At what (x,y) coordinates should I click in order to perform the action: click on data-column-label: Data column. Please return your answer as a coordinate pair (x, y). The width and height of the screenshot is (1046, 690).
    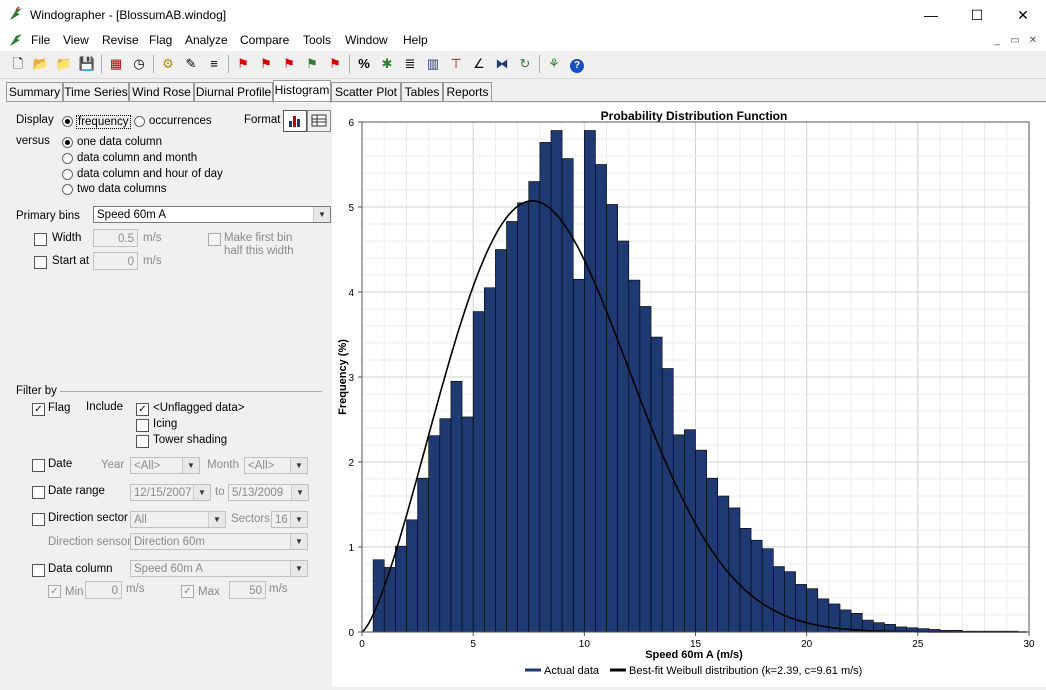
    Looking at the image, I should click on (80, 569).